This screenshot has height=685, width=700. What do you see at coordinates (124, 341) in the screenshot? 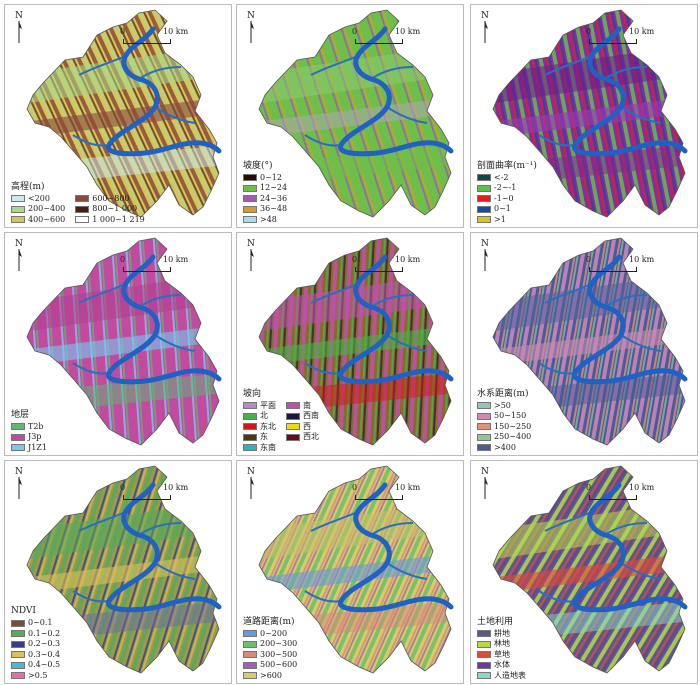
I see `map-stratum` at bounding box center [124, 341].